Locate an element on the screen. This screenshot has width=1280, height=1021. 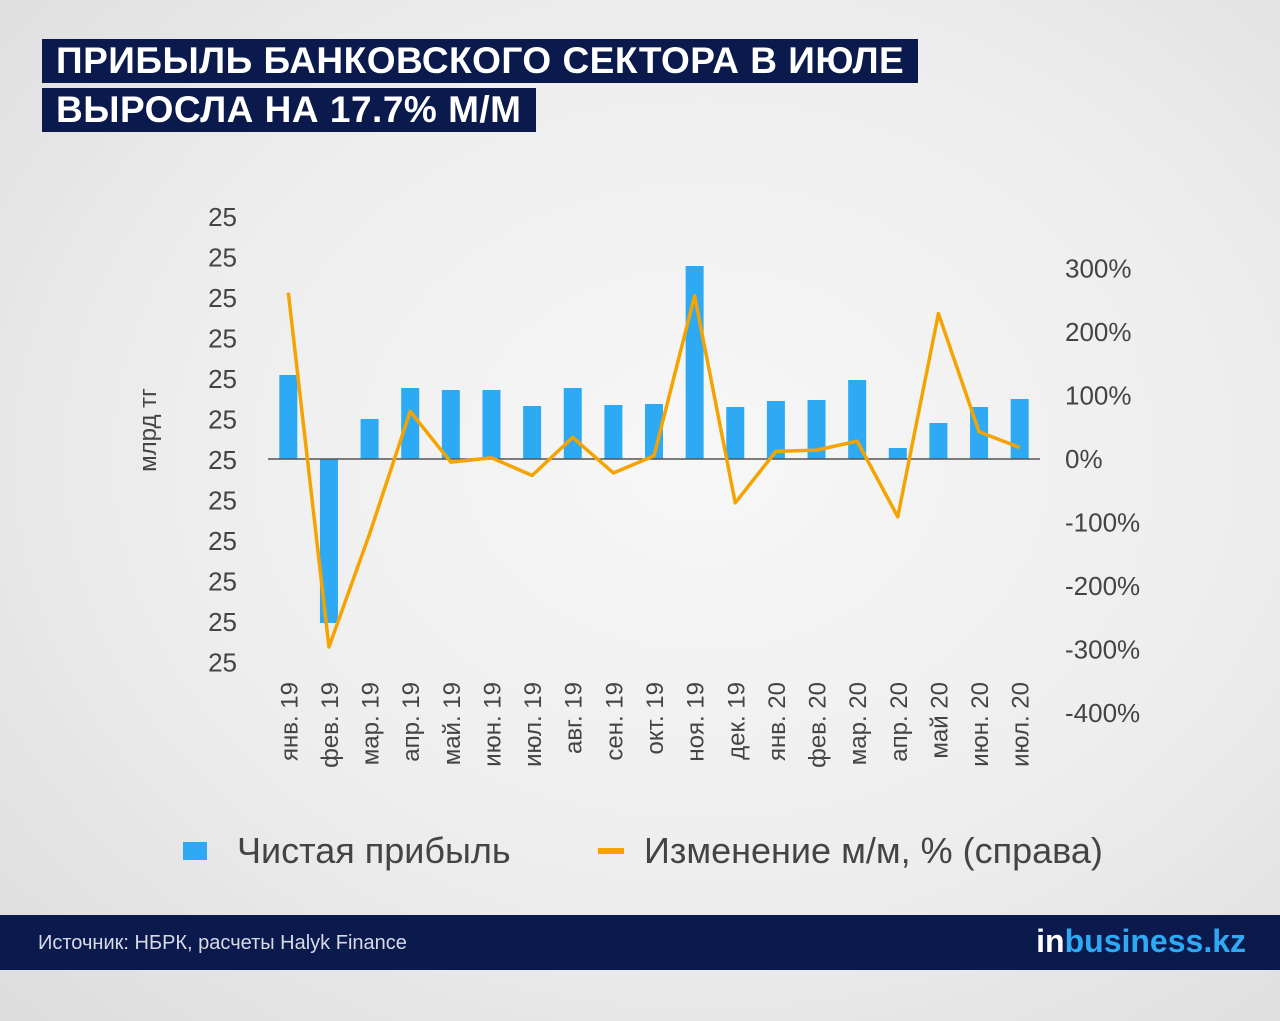
x-tick-label: июн. 20 is located at coordinates (980, 724).